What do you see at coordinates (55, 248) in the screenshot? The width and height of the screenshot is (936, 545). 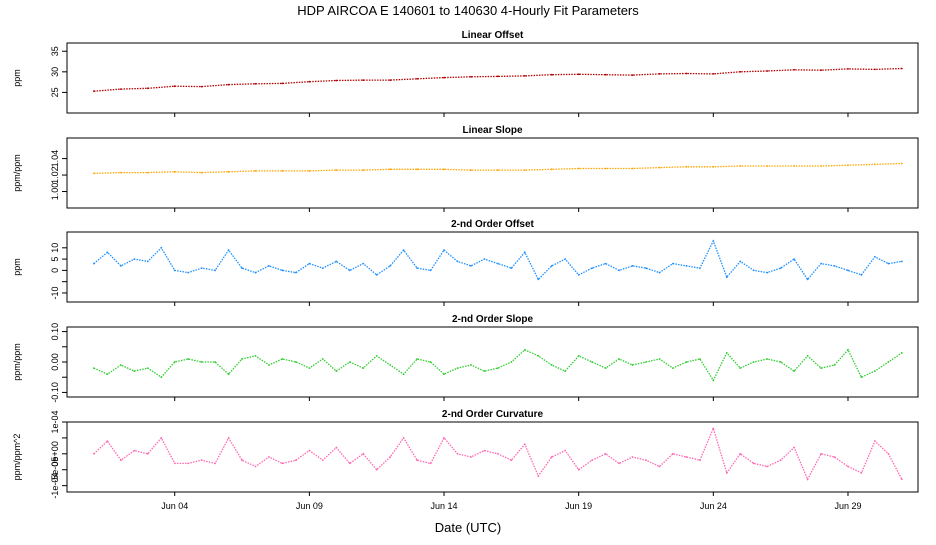 I see `y-tick-label: 10` at bounding box center [55, 248].